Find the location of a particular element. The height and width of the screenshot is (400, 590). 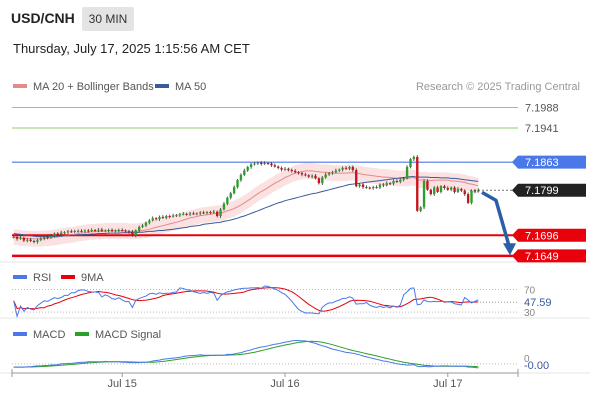

x-tick-label: Jul 16 is located at coordinates (284, 384).